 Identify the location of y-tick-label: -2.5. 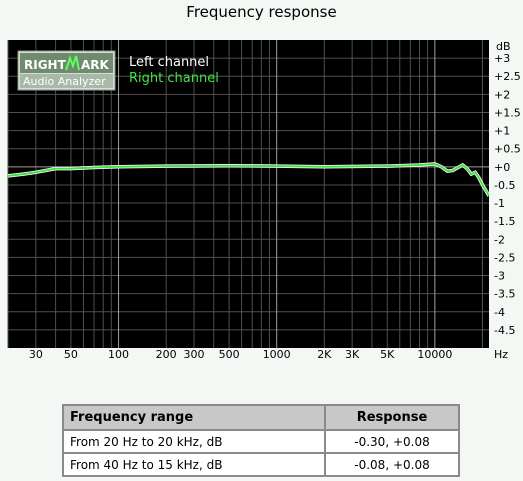
(504, 257).